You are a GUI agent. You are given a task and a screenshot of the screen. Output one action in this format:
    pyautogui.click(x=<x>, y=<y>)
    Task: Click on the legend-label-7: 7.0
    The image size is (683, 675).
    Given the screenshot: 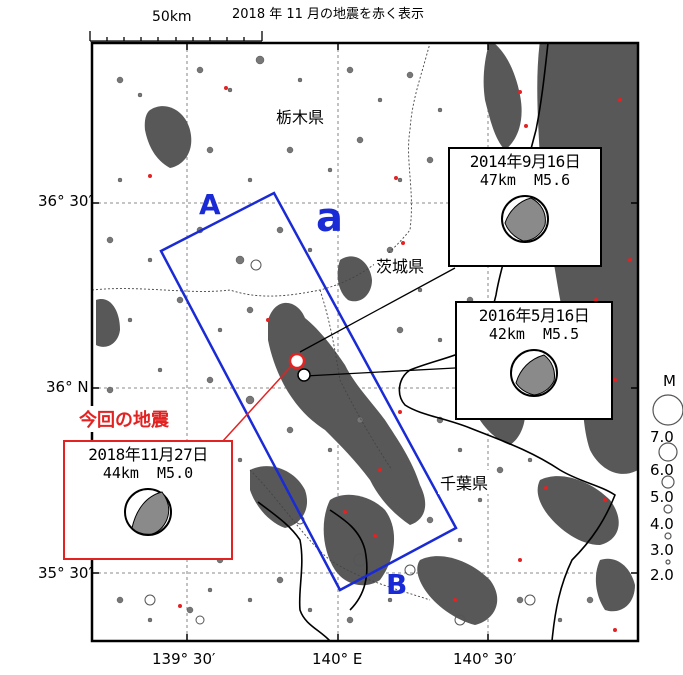 What is the action you would take?
    pyautogui.click(x=662, y=437)
    